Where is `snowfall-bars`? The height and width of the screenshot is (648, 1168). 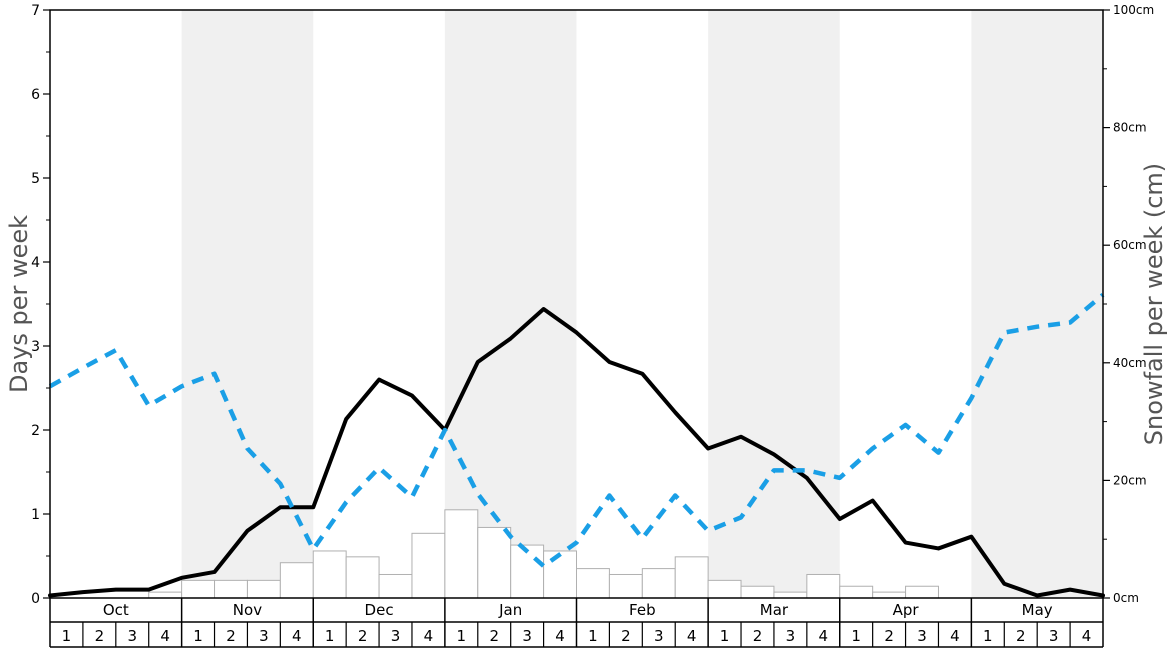 snowfall-bars is located at coordinates (543, 554).